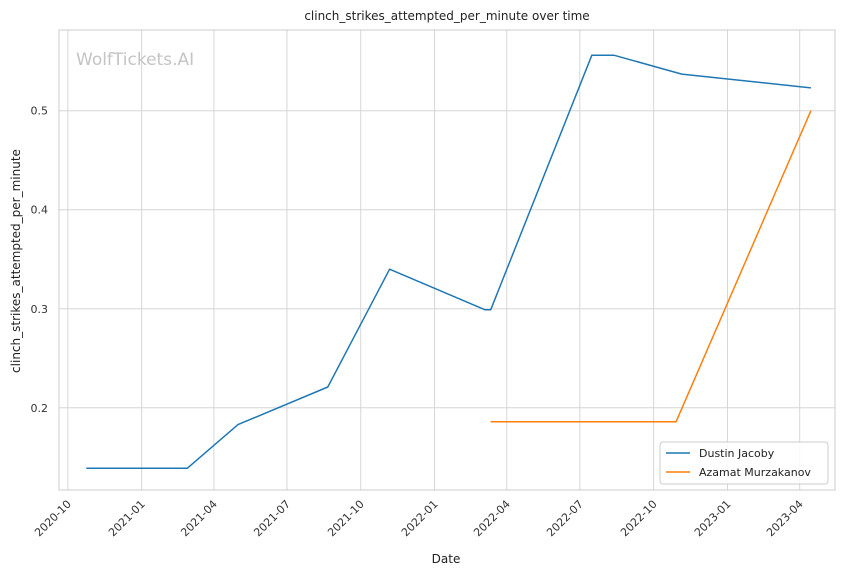  I want to click on x-tick-label: 2022-01, so click(420, 519).